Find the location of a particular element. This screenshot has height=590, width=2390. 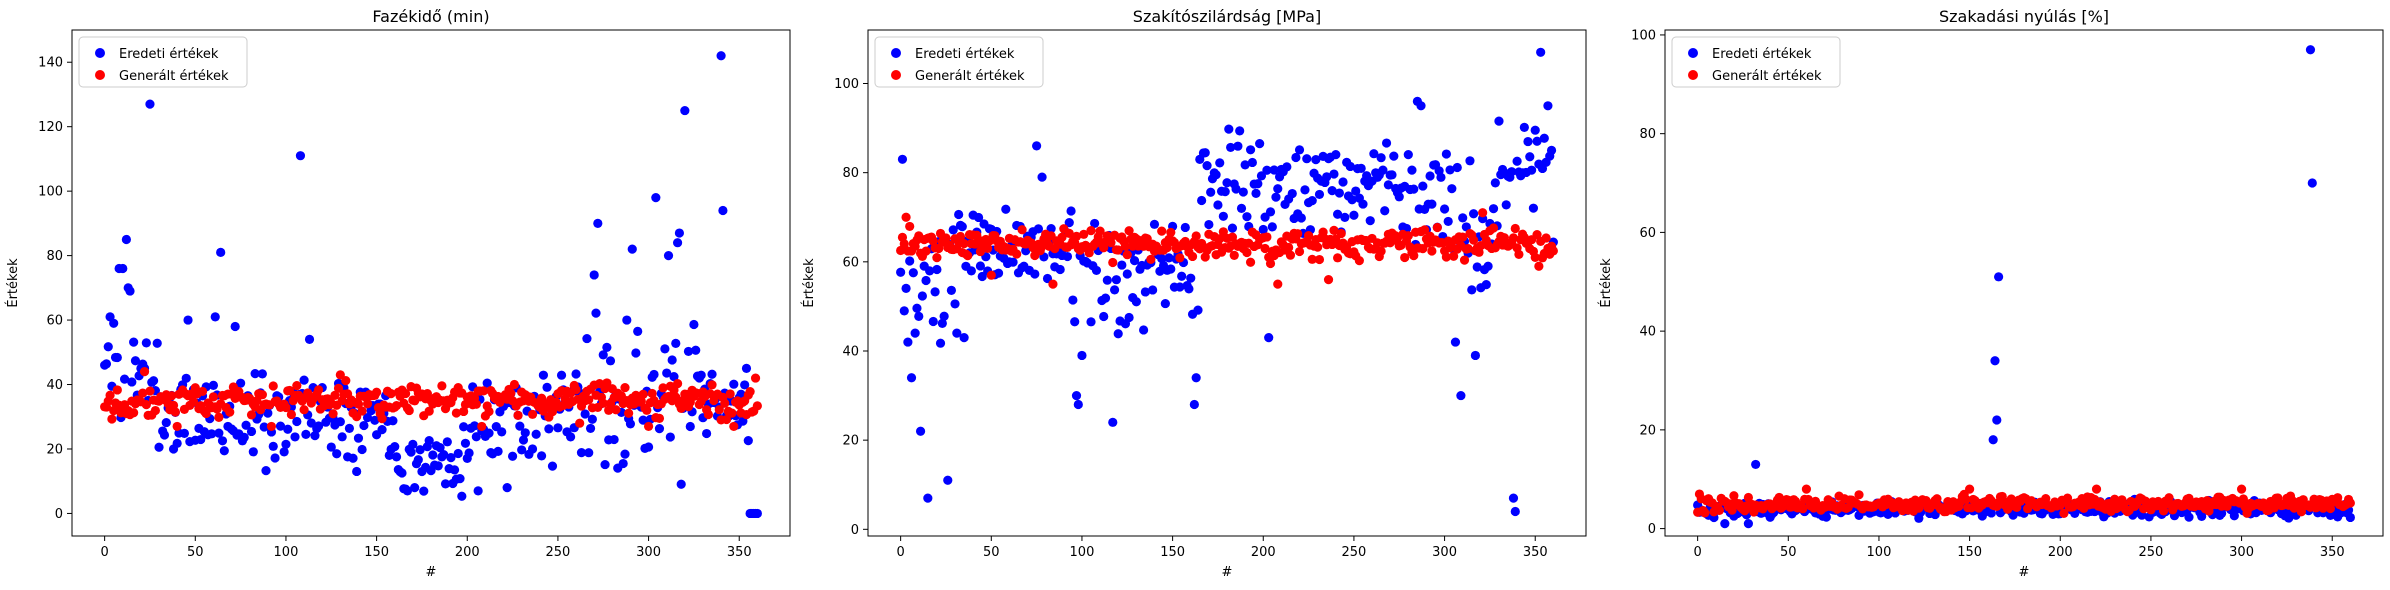

legend-marker-original is located at coordinates (896, 53).